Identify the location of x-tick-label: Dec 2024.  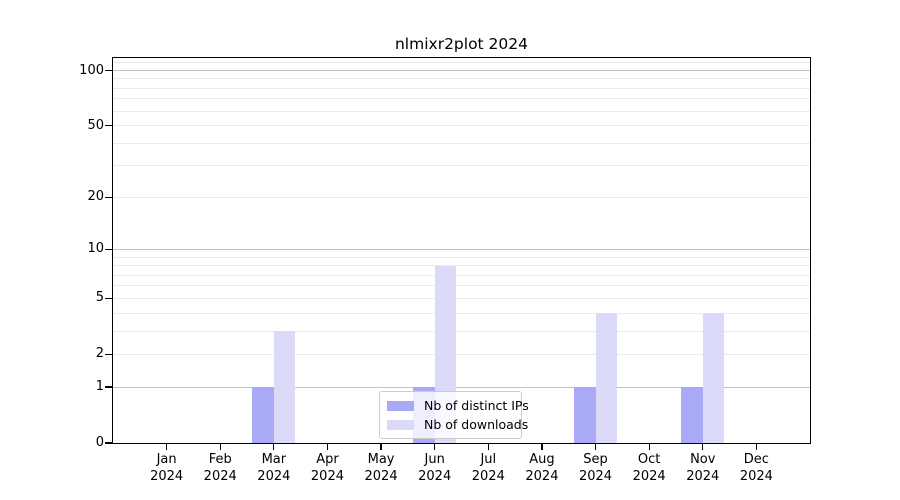
(756, 468).